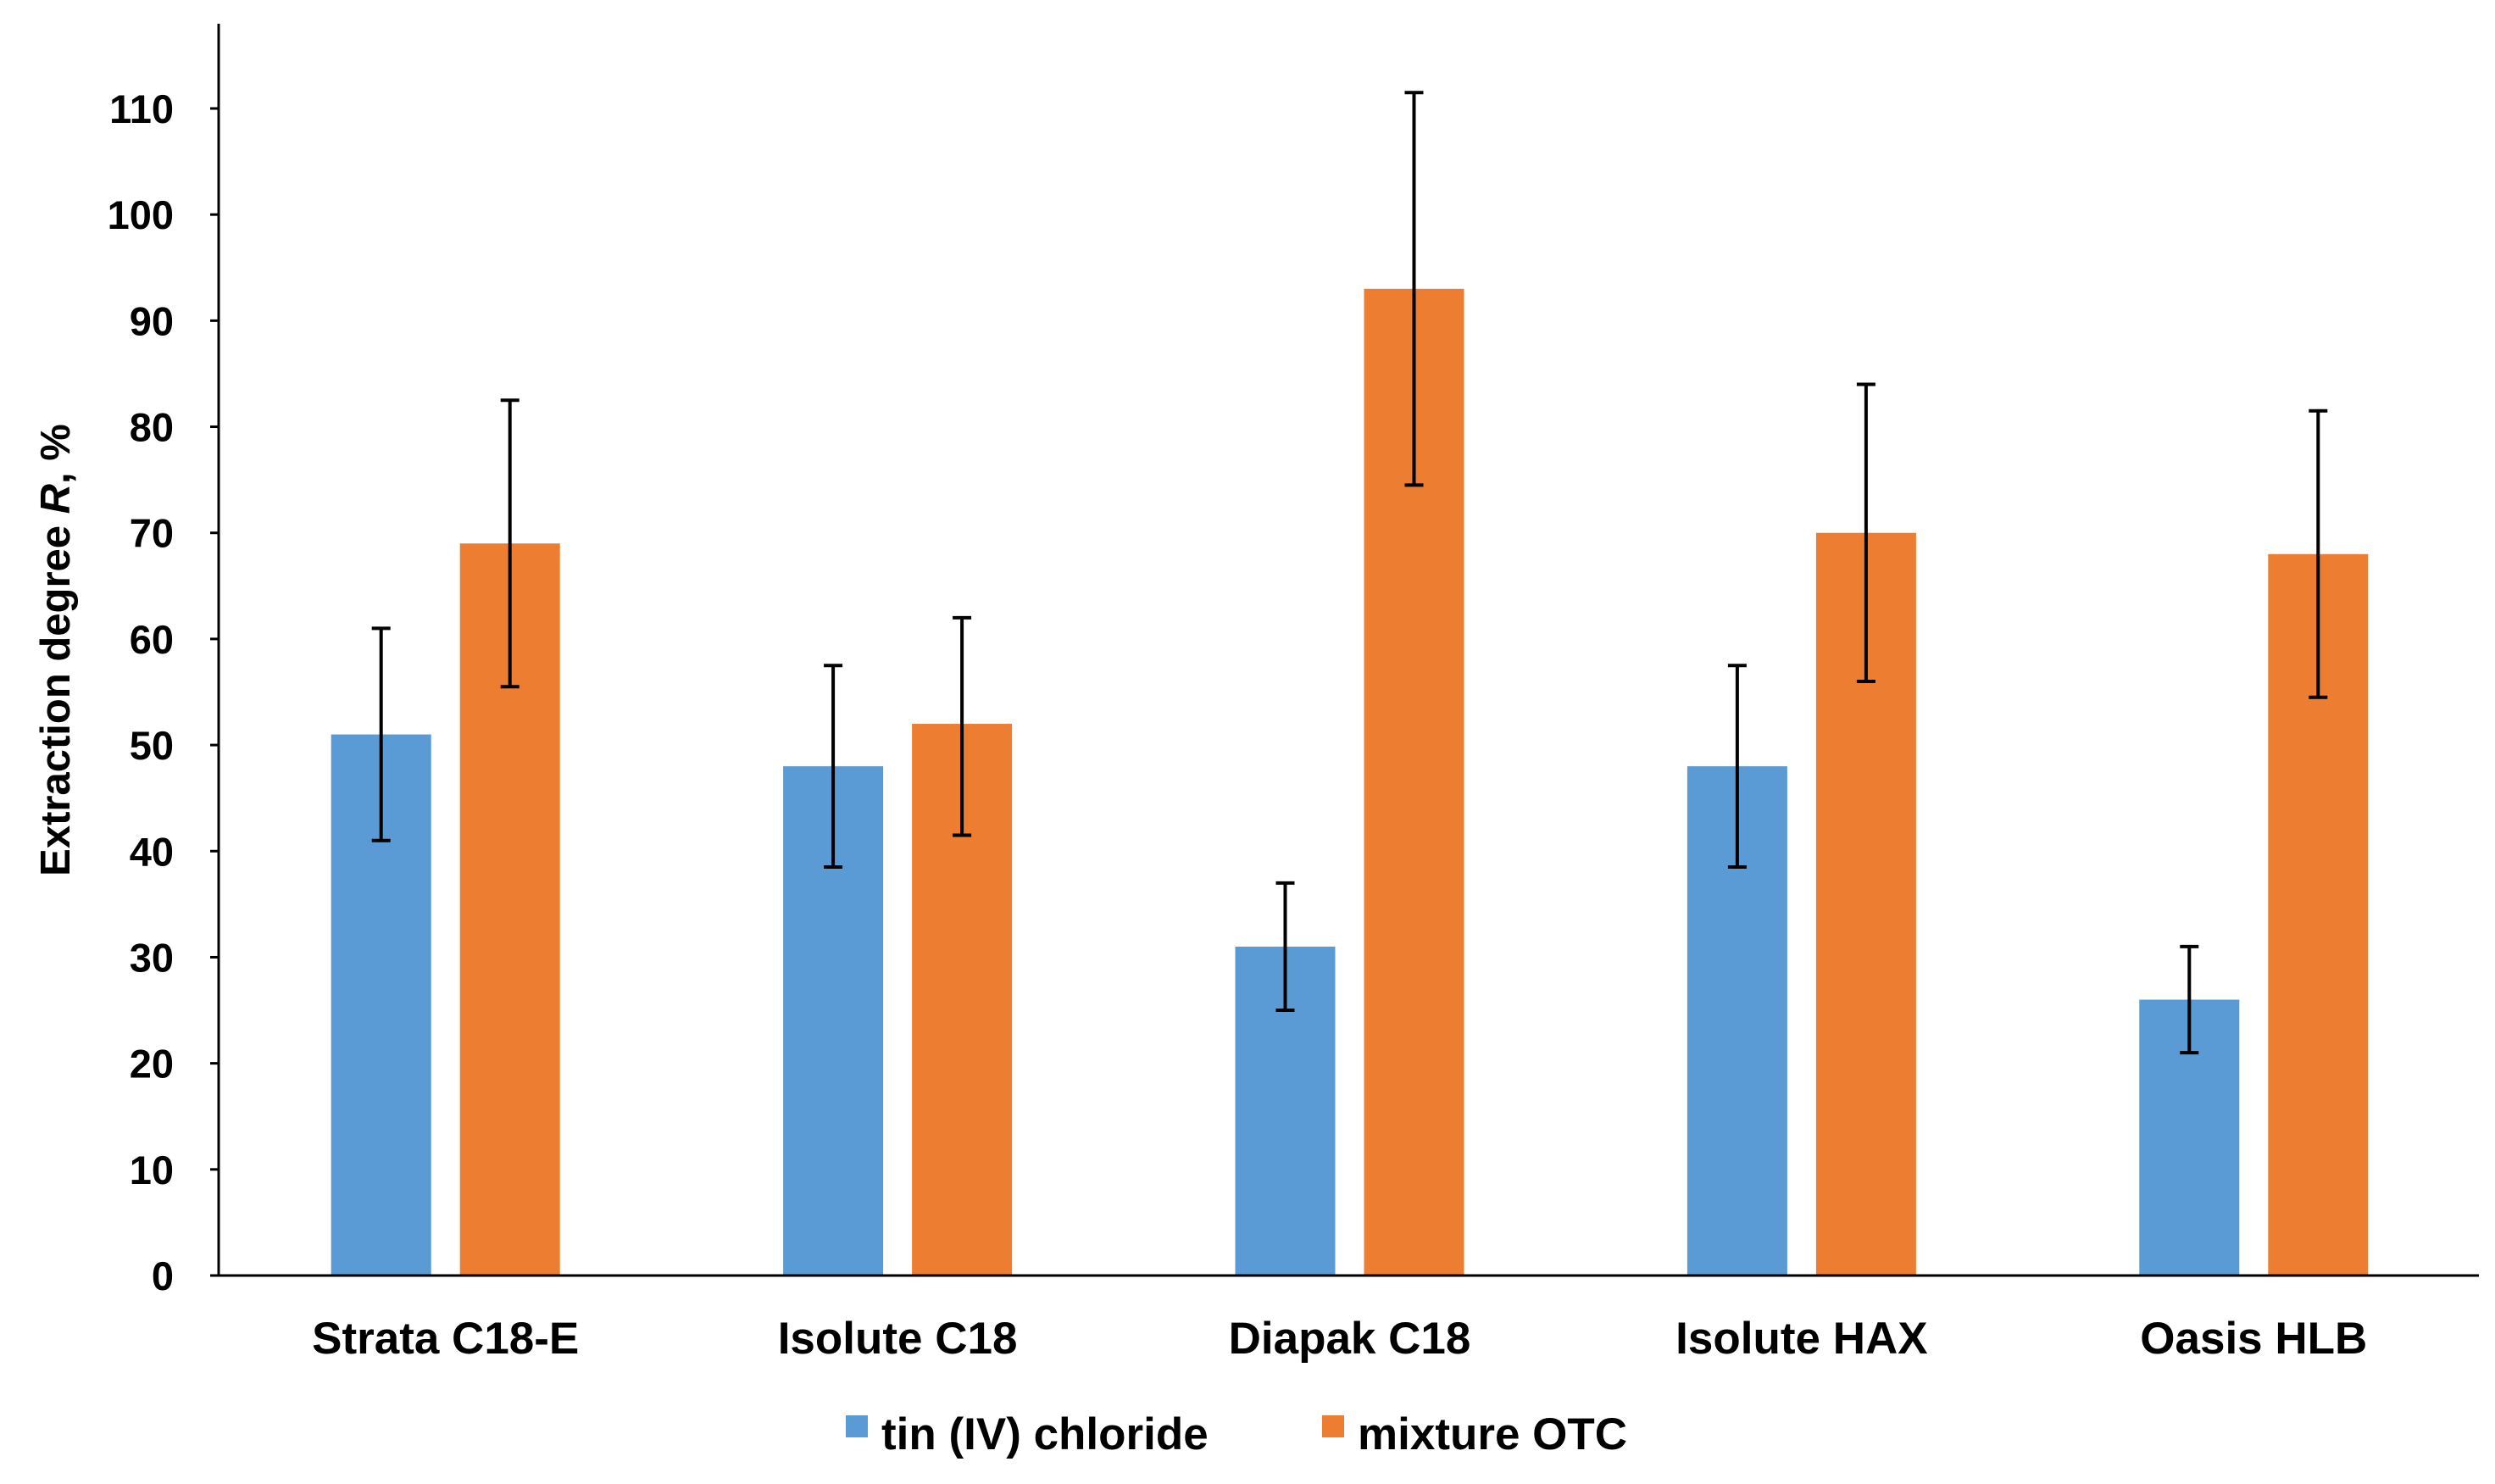  I want to click on y-tick-label-20: 20, so click(152, 1065).